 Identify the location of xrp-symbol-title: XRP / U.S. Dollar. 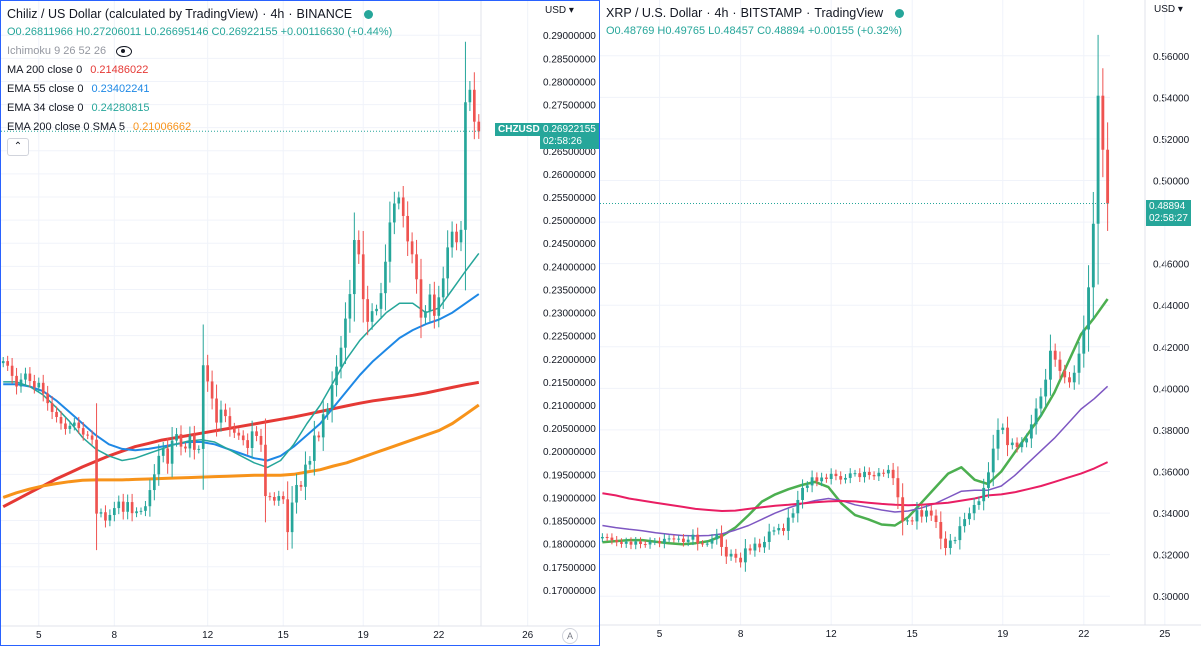
(654, 13).